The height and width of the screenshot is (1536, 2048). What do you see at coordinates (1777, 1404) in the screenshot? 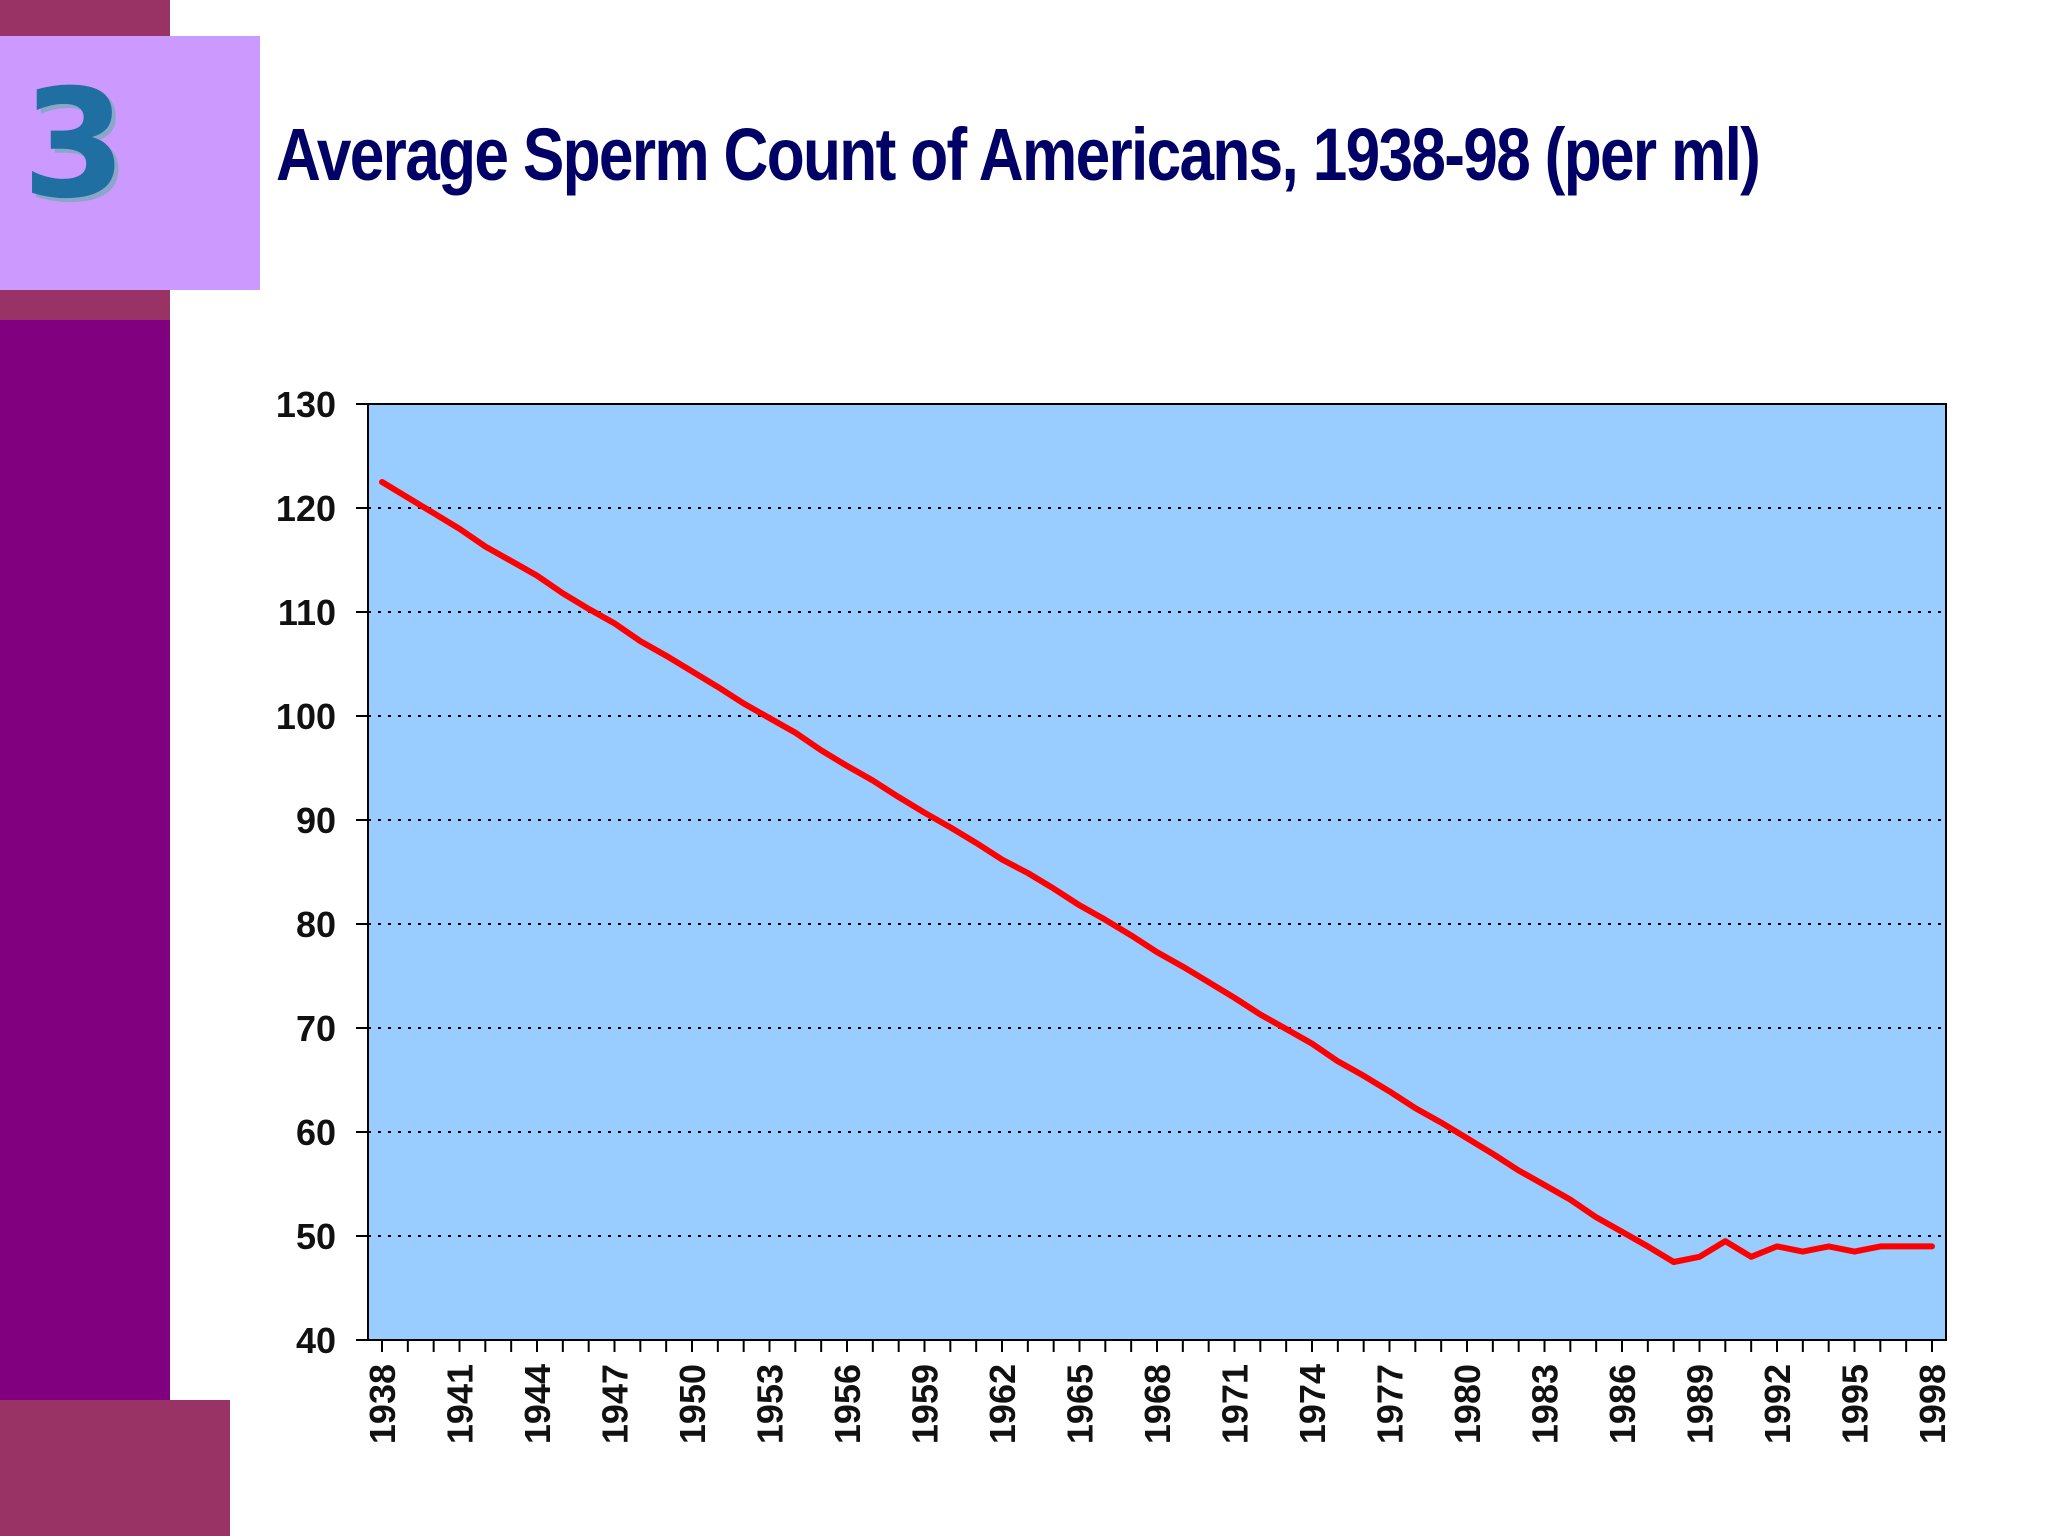
I see `x-tick-label: 1992` at bounding box center [1777, 1404].